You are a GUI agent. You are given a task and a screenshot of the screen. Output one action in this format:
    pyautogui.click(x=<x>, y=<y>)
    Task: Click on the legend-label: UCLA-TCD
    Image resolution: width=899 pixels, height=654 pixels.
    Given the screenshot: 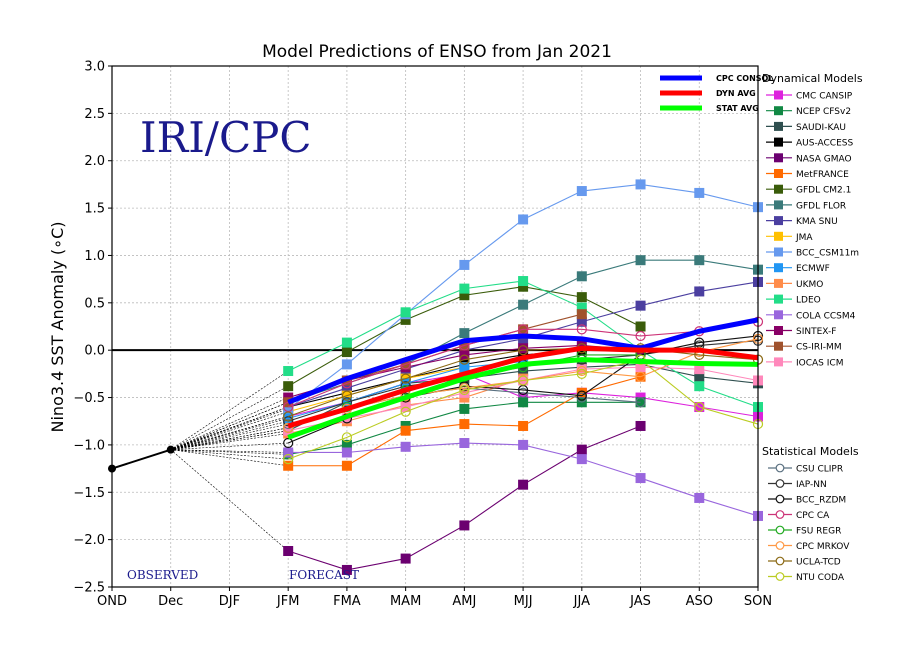 What is the action you would take?
    pyautogui.click(x=818, y=563)
    